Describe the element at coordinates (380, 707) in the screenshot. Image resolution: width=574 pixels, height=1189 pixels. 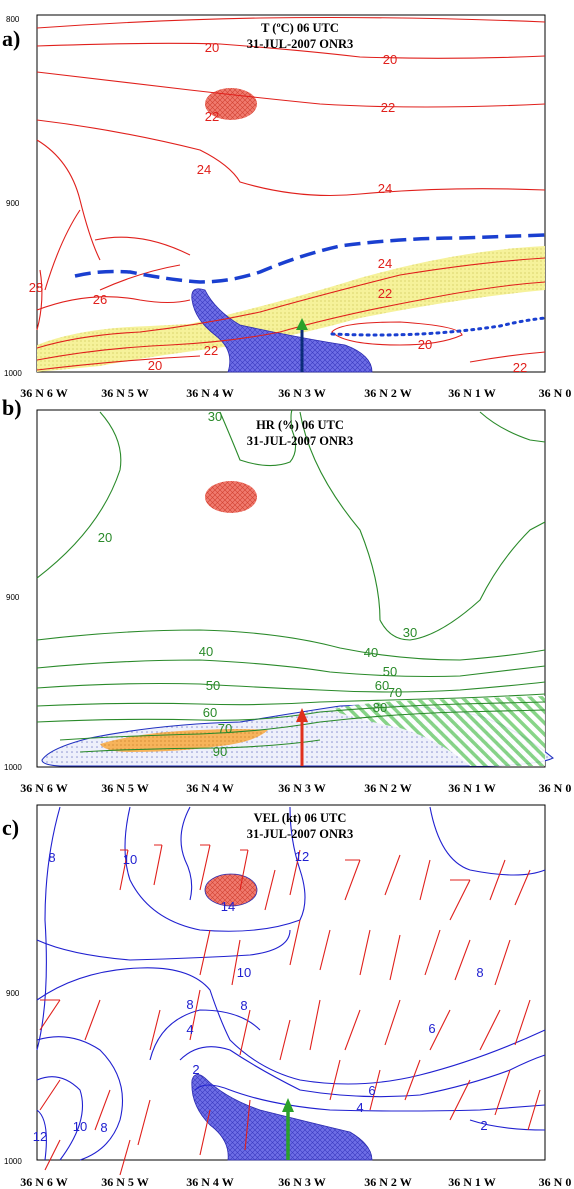
I see `panel-b-contour-label: 80` at that location.